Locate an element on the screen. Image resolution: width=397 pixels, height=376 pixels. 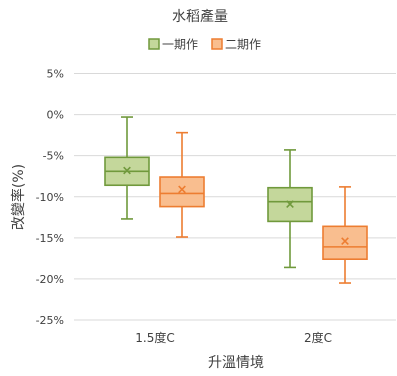
y-tick-label: -10% is located at coordinates (50, 197).